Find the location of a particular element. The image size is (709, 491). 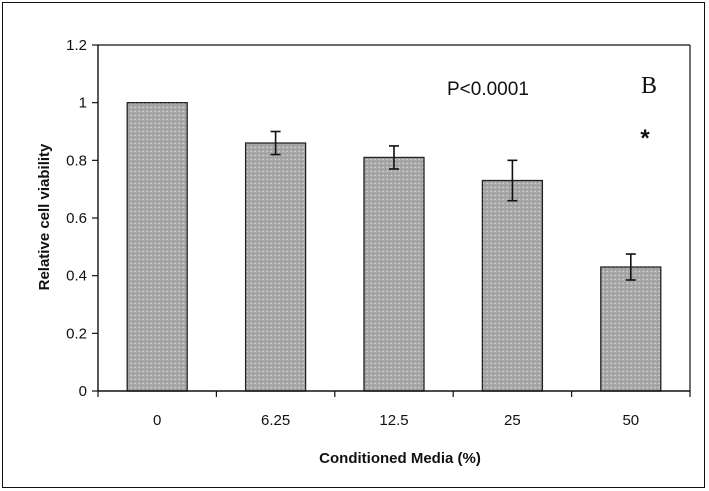

error-bar-12.5 is located at coordinates (394, 157).